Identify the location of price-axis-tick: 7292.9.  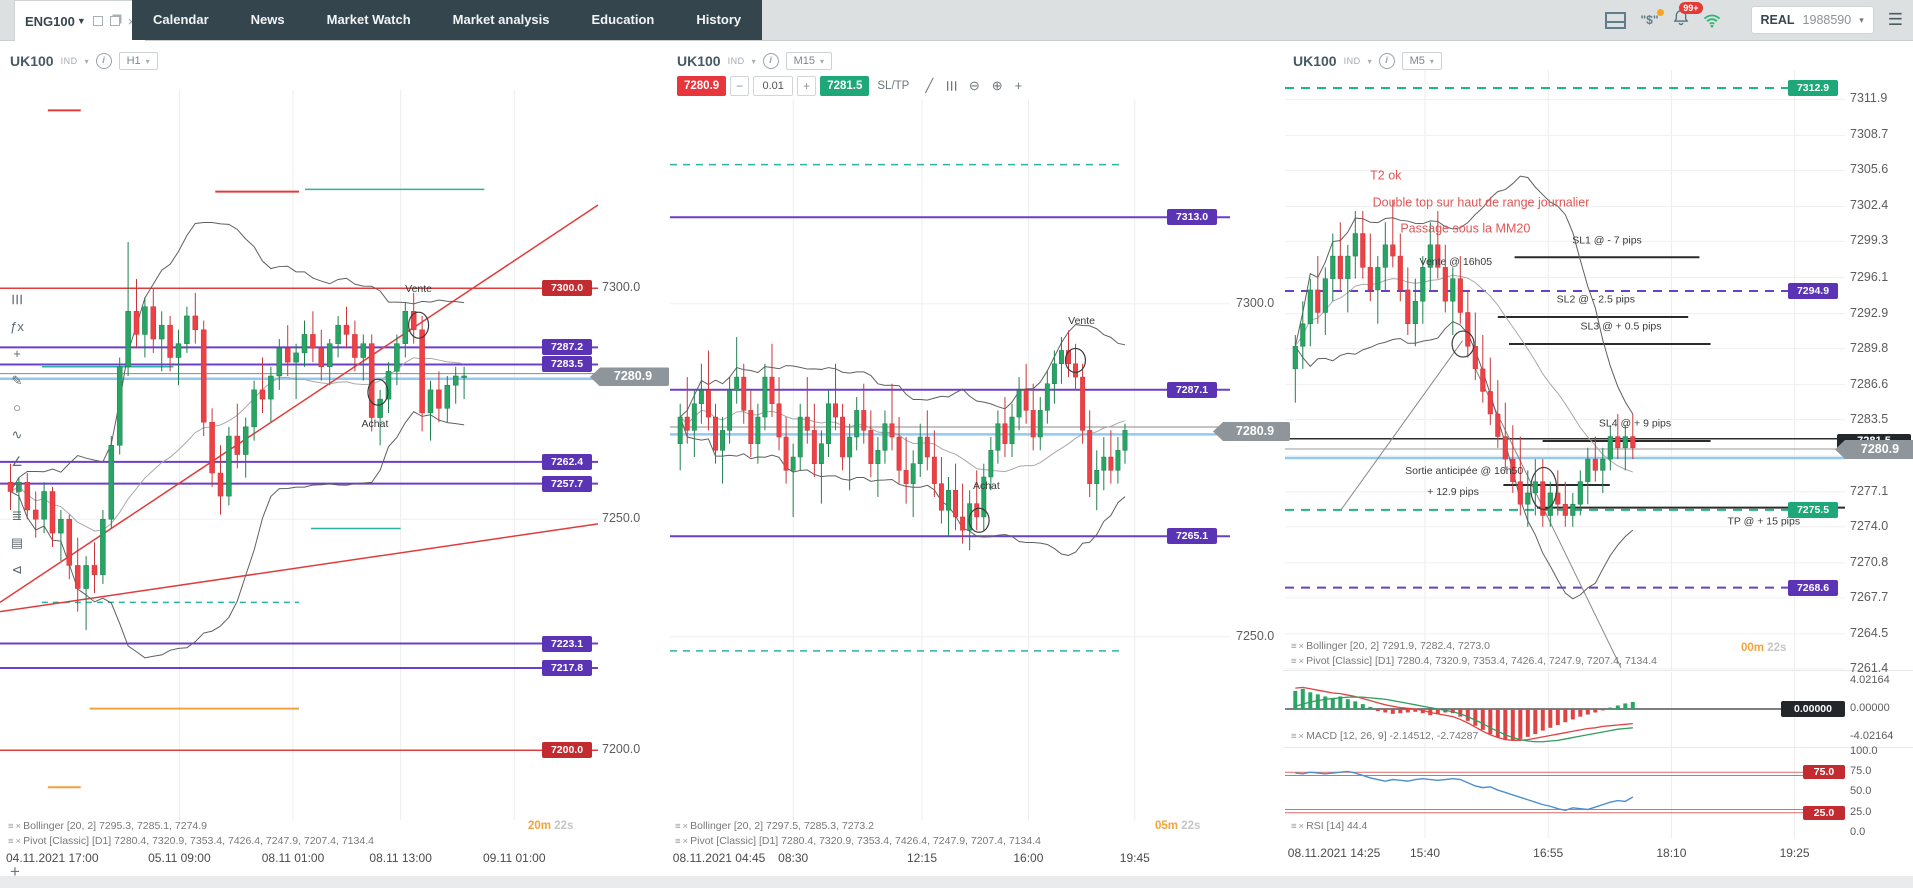
(1869, 312).